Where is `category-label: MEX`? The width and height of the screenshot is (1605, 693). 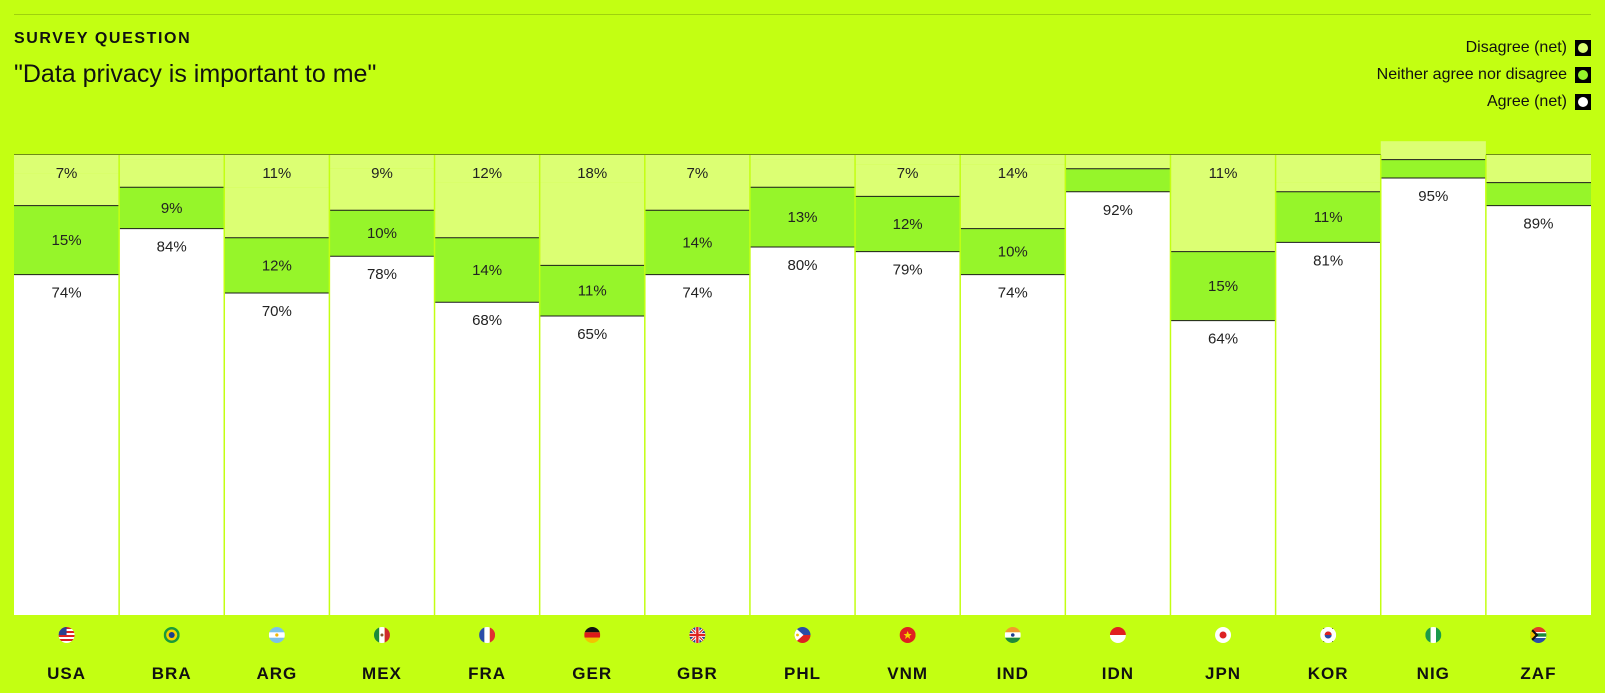 category-label: MEX is located at coordinates (382, 673).